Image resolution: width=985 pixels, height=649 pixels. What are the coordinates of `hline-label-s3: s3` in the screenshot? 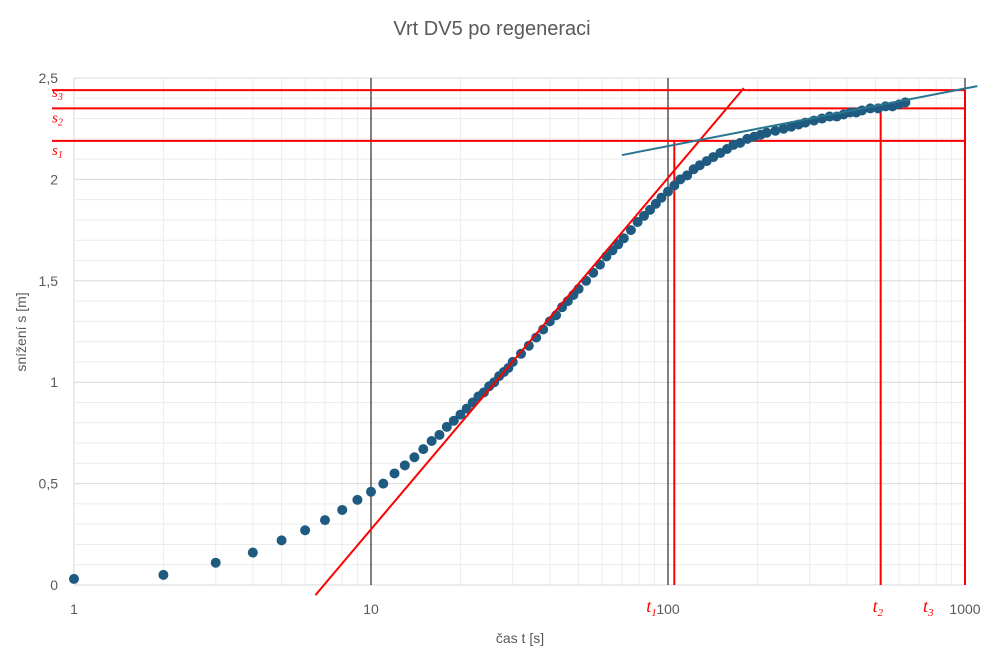 It's located at (57, 94).